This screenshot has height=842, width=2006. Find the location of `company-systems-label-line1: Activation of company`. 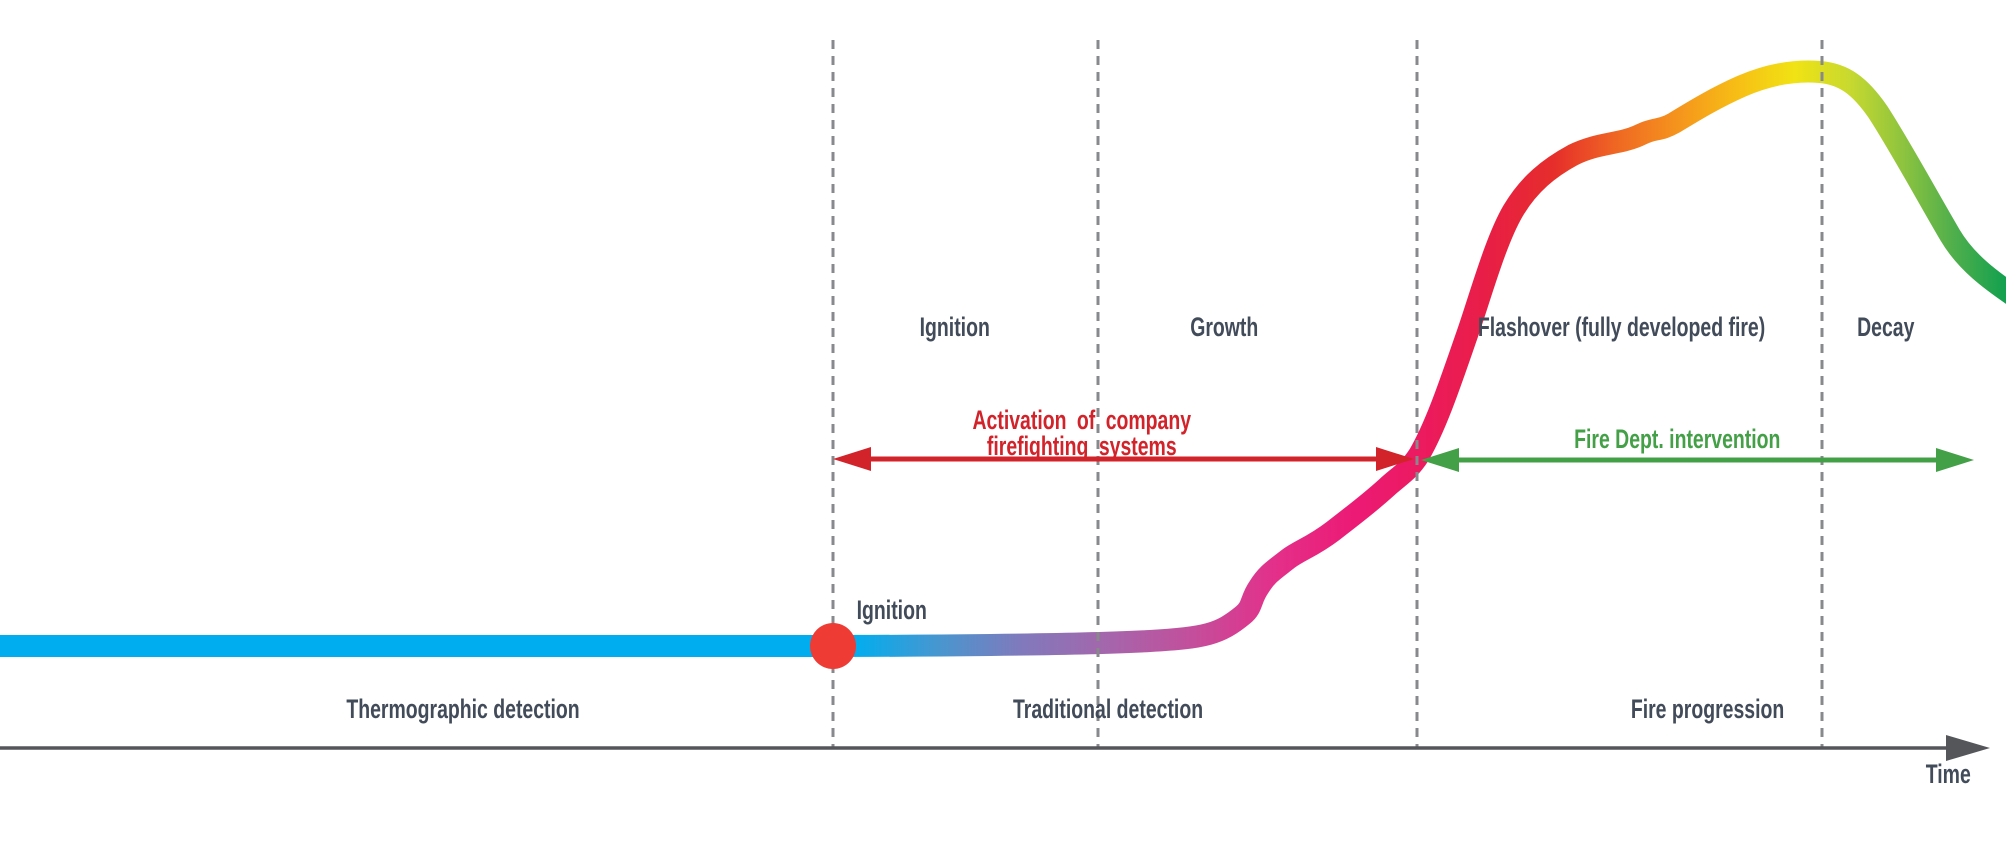

company-systems-label-line1: Activation of company is located at coordinates (1082, 420).